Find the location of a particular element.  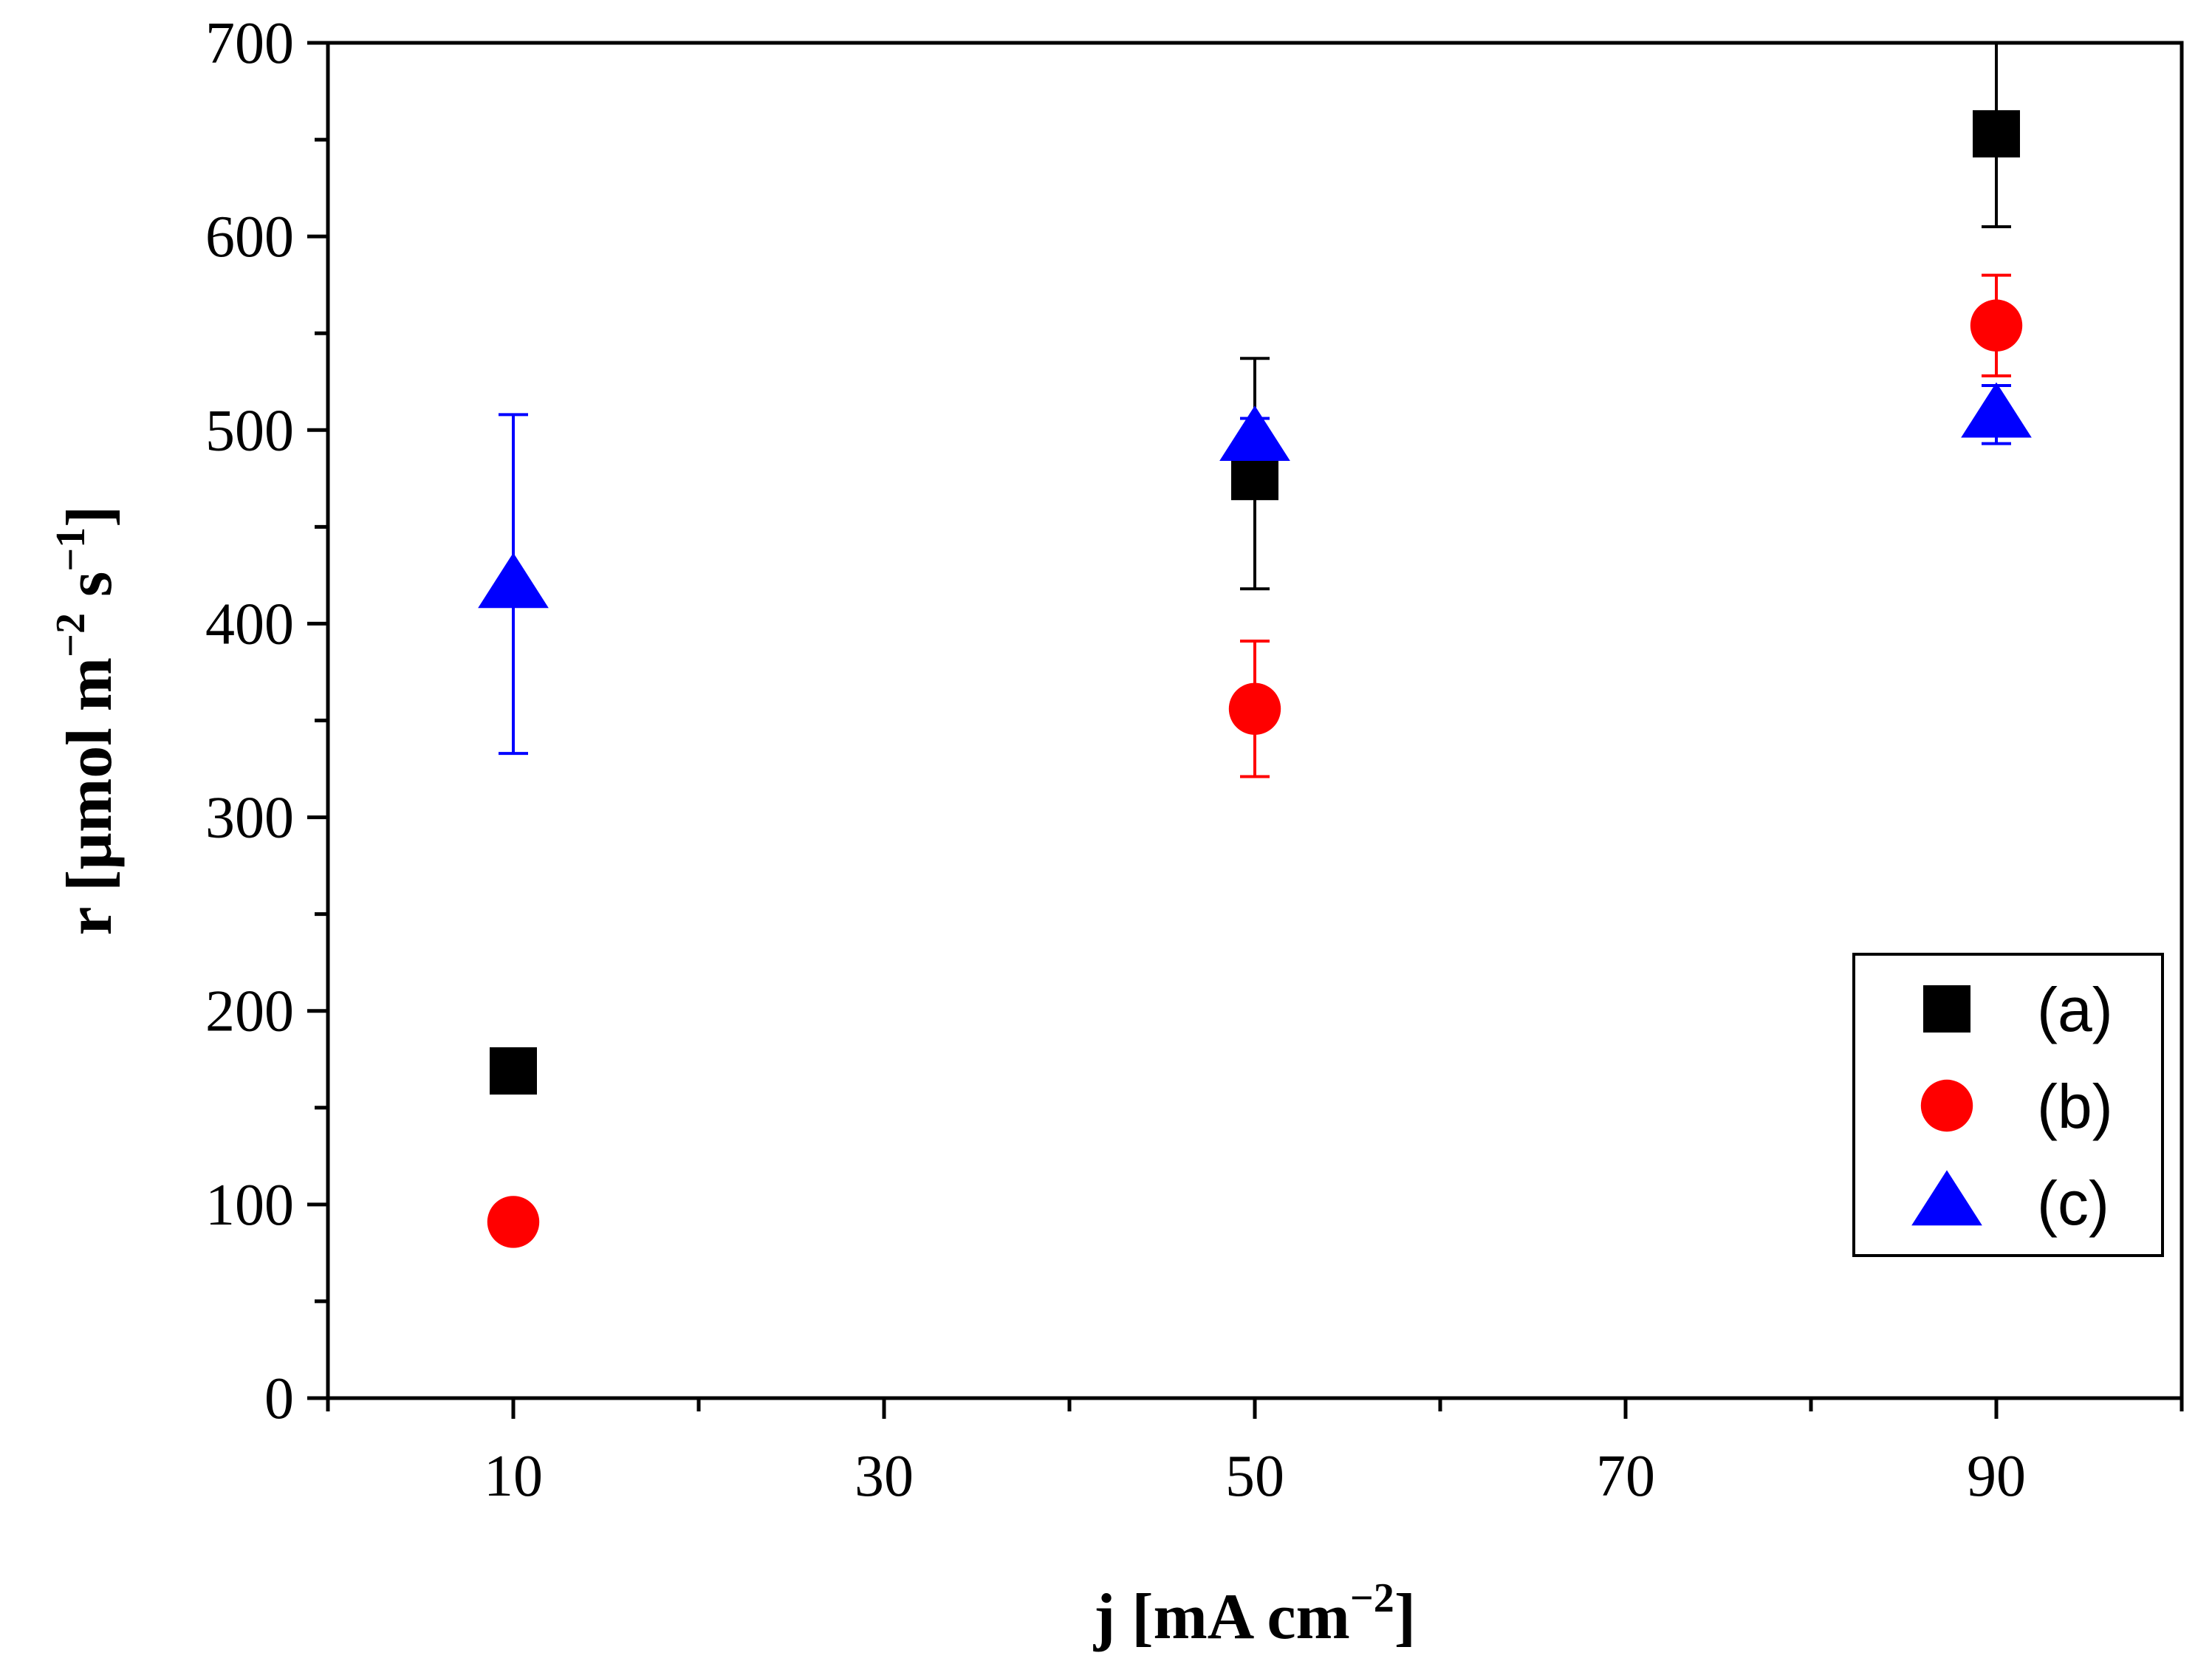

legend-entry-label: (a) is located at coordinates (2075, 1009).